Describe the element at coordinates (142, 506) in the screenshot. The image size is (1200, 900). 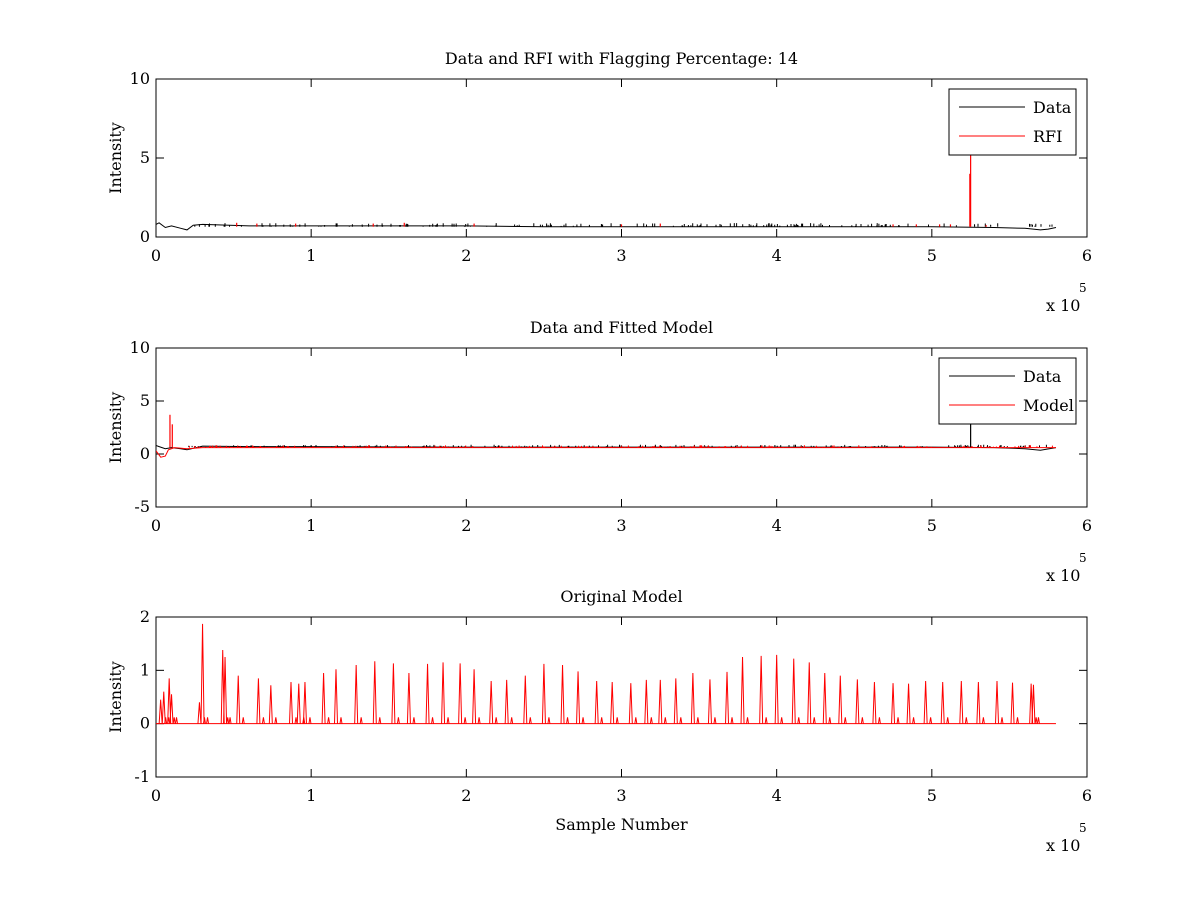
I see `y-tick-label: -5` at that location.